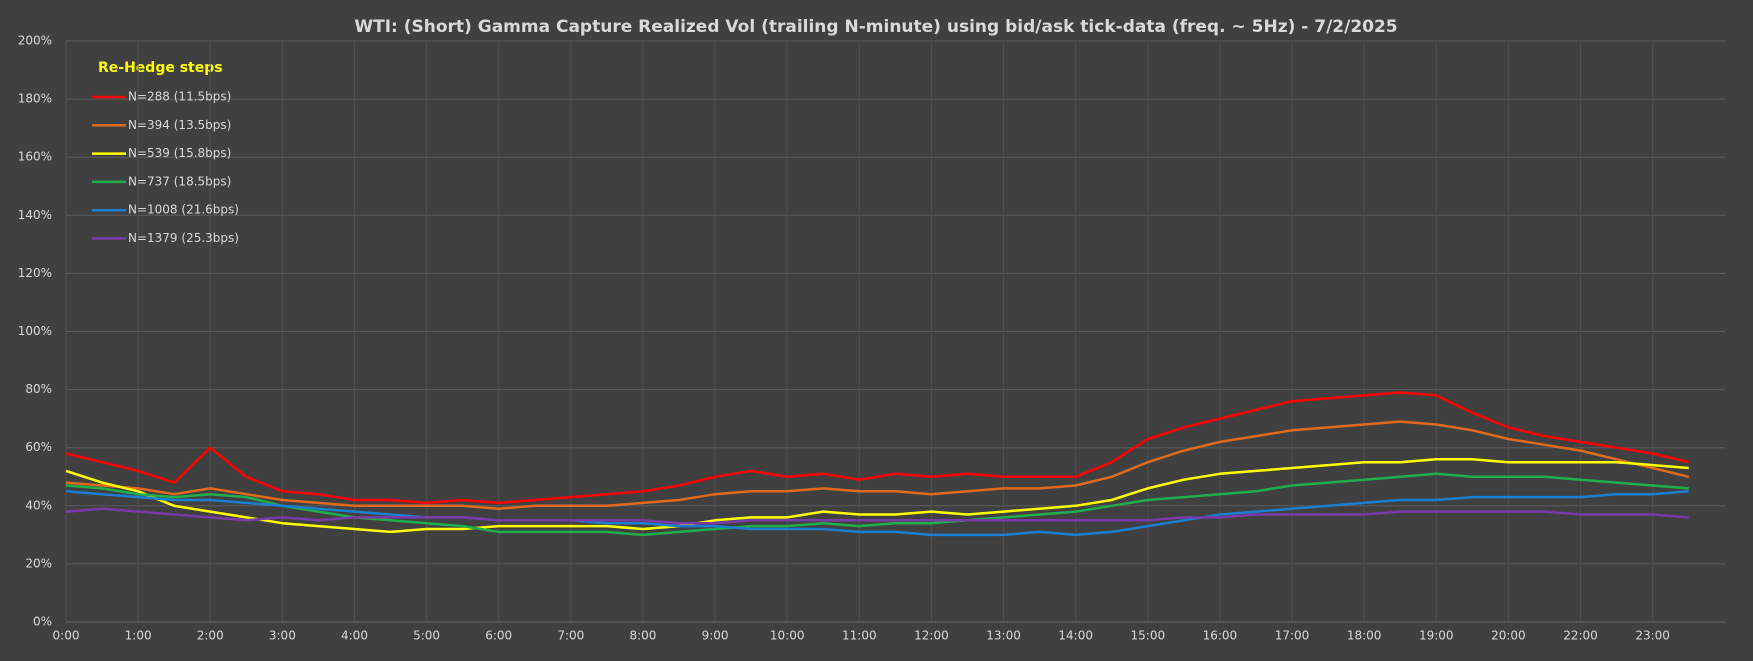 The image size is (1753, 661). I want to click on y-tick-label: 0%, so click(42, 622).